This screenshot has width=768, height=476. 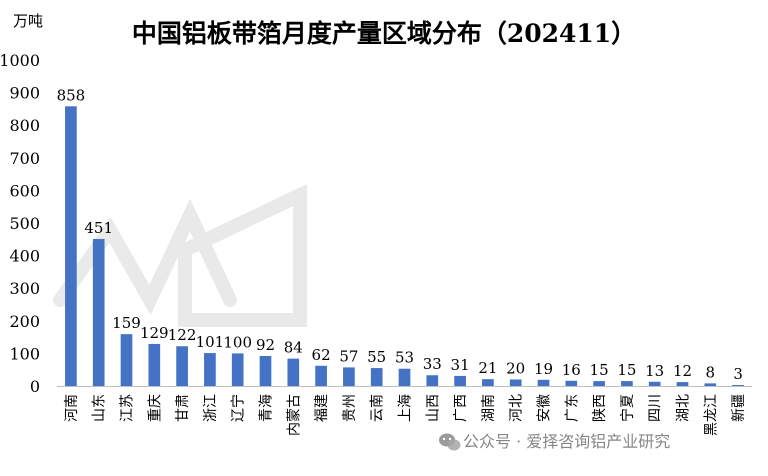 I want to click on x-category-label: 内蒙古, so click(x=294, y=415).